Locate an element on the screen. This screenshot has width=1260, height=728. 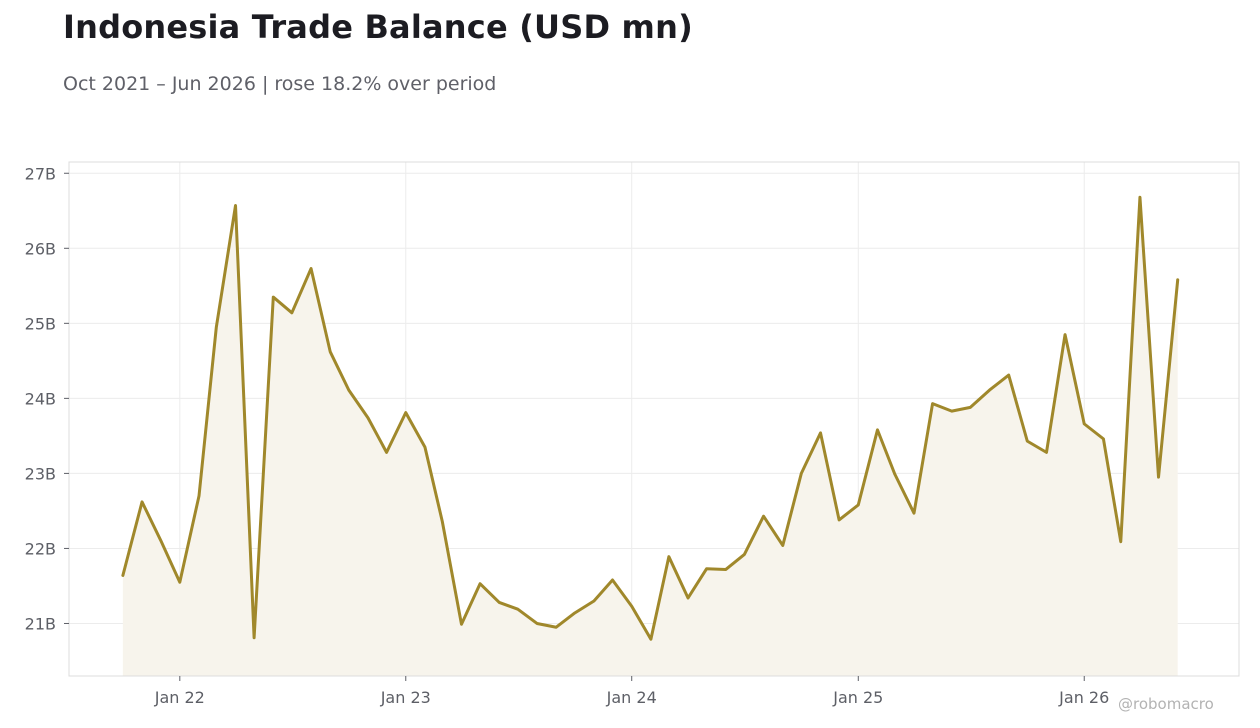
y-tick-label: 27B is located at coordinates (40, 173).